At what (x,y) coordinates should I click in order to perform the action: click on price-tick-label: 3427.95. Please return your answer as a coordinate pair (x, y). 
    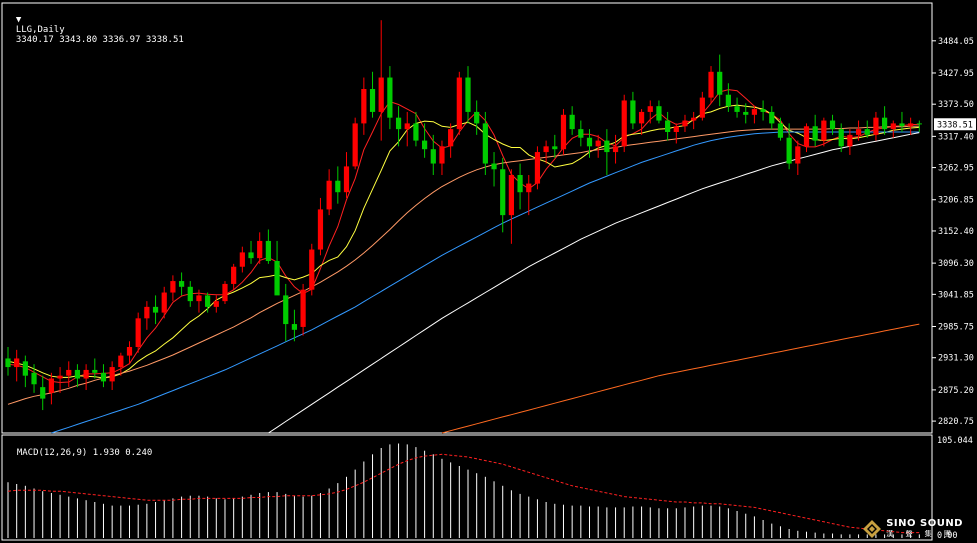
    Looking at the image, I should click on (956, 74).